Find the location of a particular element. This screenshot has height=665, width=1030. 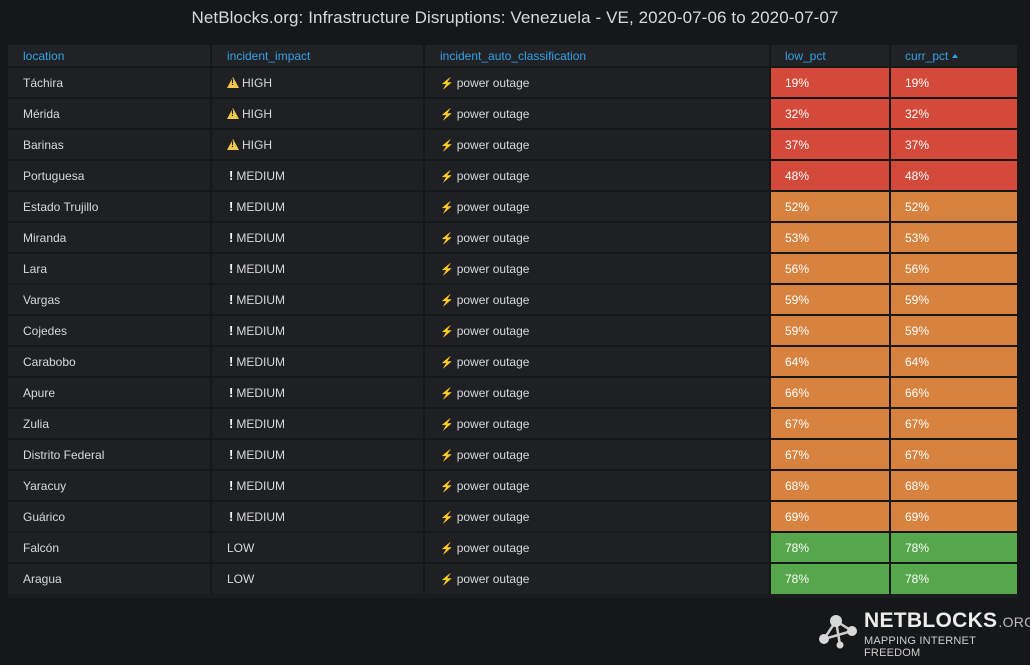

cell-low-pct: 68% is located at coordinates (830, 485).